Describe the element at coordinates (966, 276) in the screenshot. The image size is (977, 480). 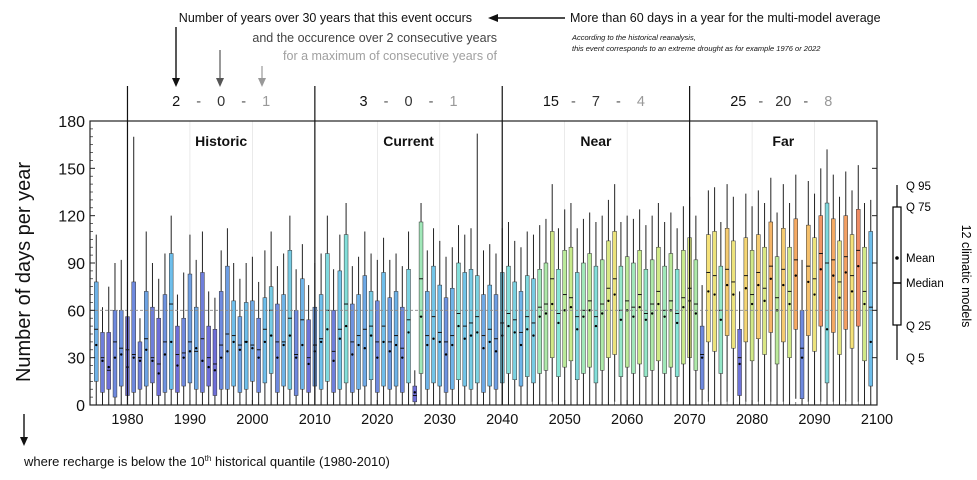
I see `legend-title: 12 climatic models` at that location.